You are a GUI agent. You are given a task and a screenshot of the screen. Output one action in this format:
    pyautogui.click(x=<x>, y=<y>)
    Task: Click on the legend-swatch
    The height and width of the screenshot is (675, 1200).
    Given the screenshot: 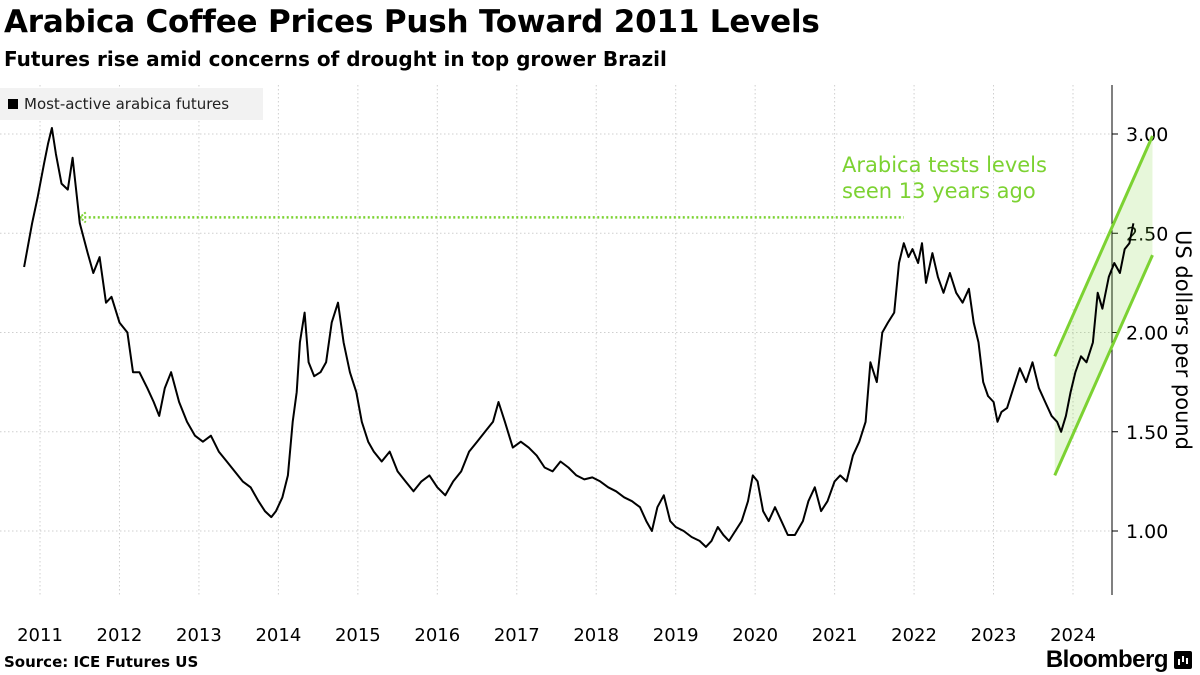 What is the action you would take?
    pyautogui.click(x=13, y=104)
    